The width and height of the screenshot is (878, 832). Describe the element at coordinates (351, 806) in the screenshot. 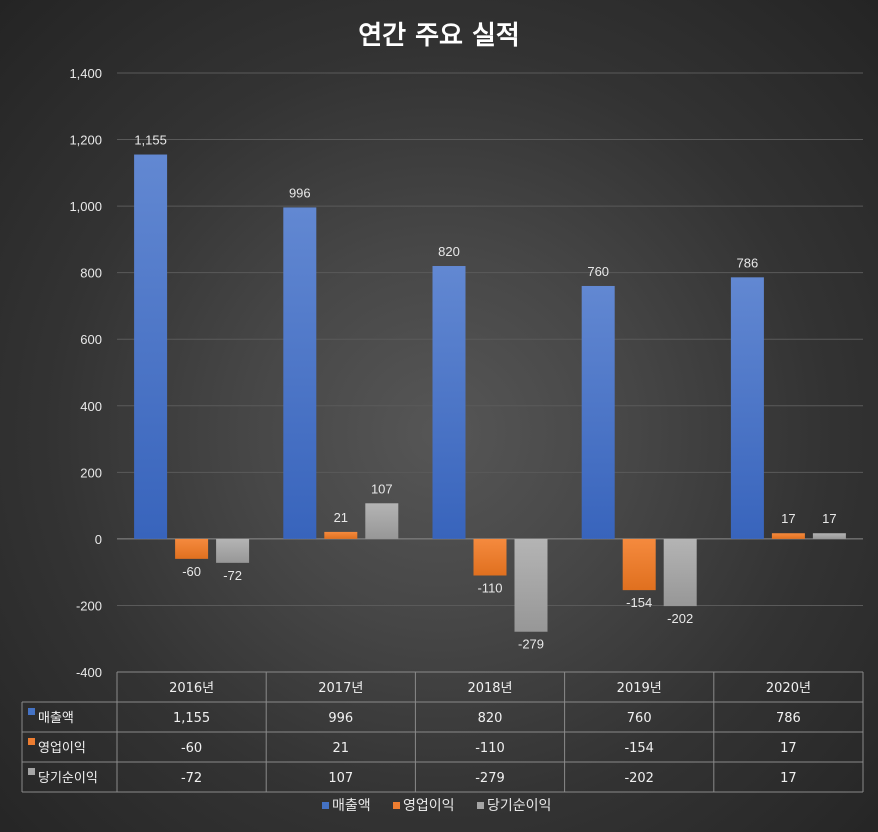

I see `legend-entry: 매출액` at that location.